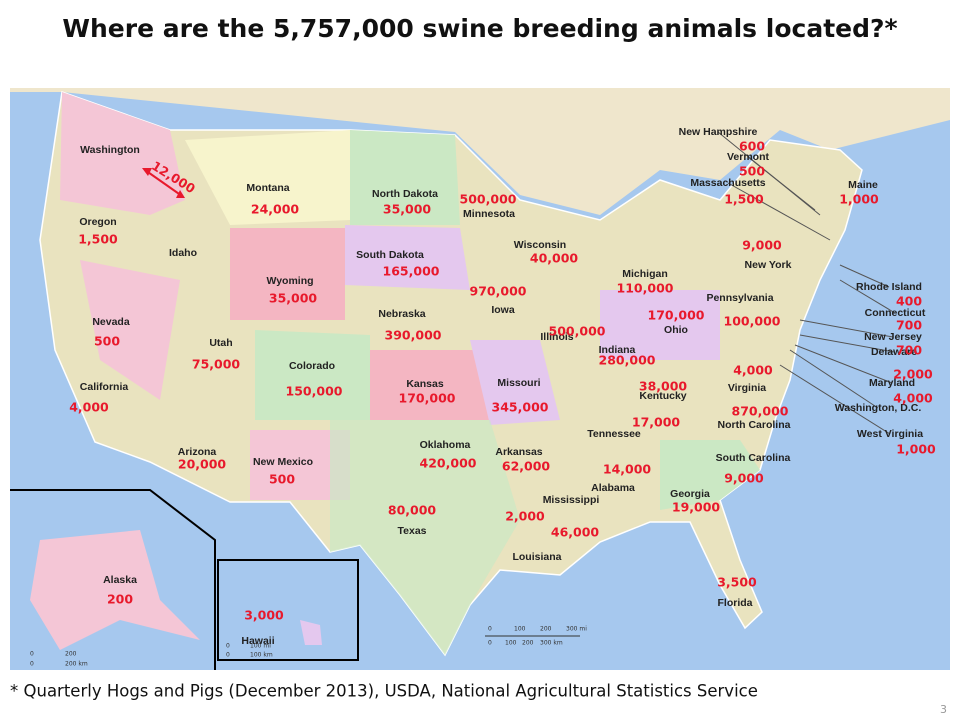 This screenshot has height=724, width=960. Describe the element at coordinates (489, 214) in the screenshot. I see `state-label: Minnesota` at that location.